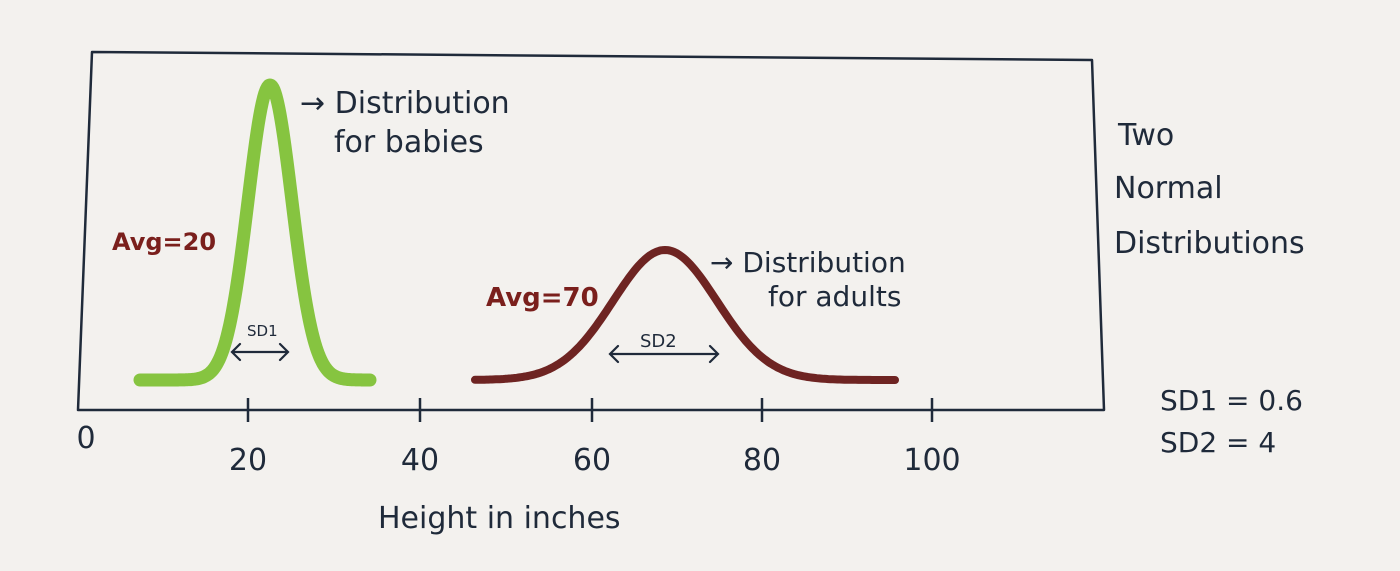 Image resolution: width=1400 pixels, height=571 pixels. What do you see at coordinates (808, 262) in the screenshot?
I see `annotation-adults-line1: → Distribution` at bounding box center [808, 262].